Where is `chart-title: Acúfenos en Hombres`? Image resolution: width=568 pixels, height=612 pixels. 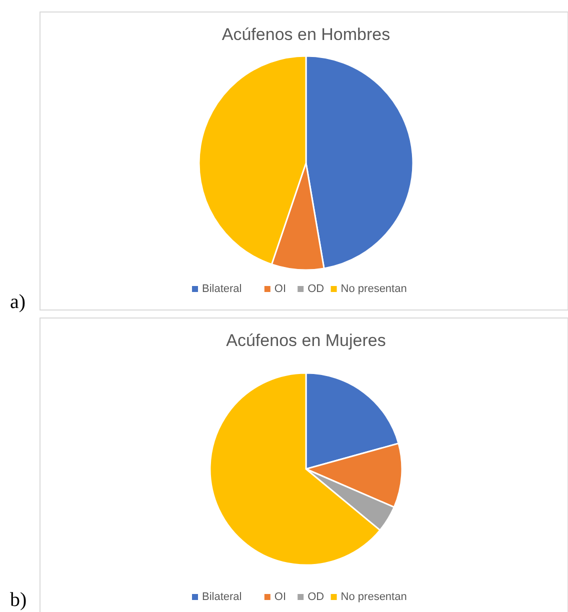
chart-title: Acúfenos en Hombres is located at coordinates (306, 34).